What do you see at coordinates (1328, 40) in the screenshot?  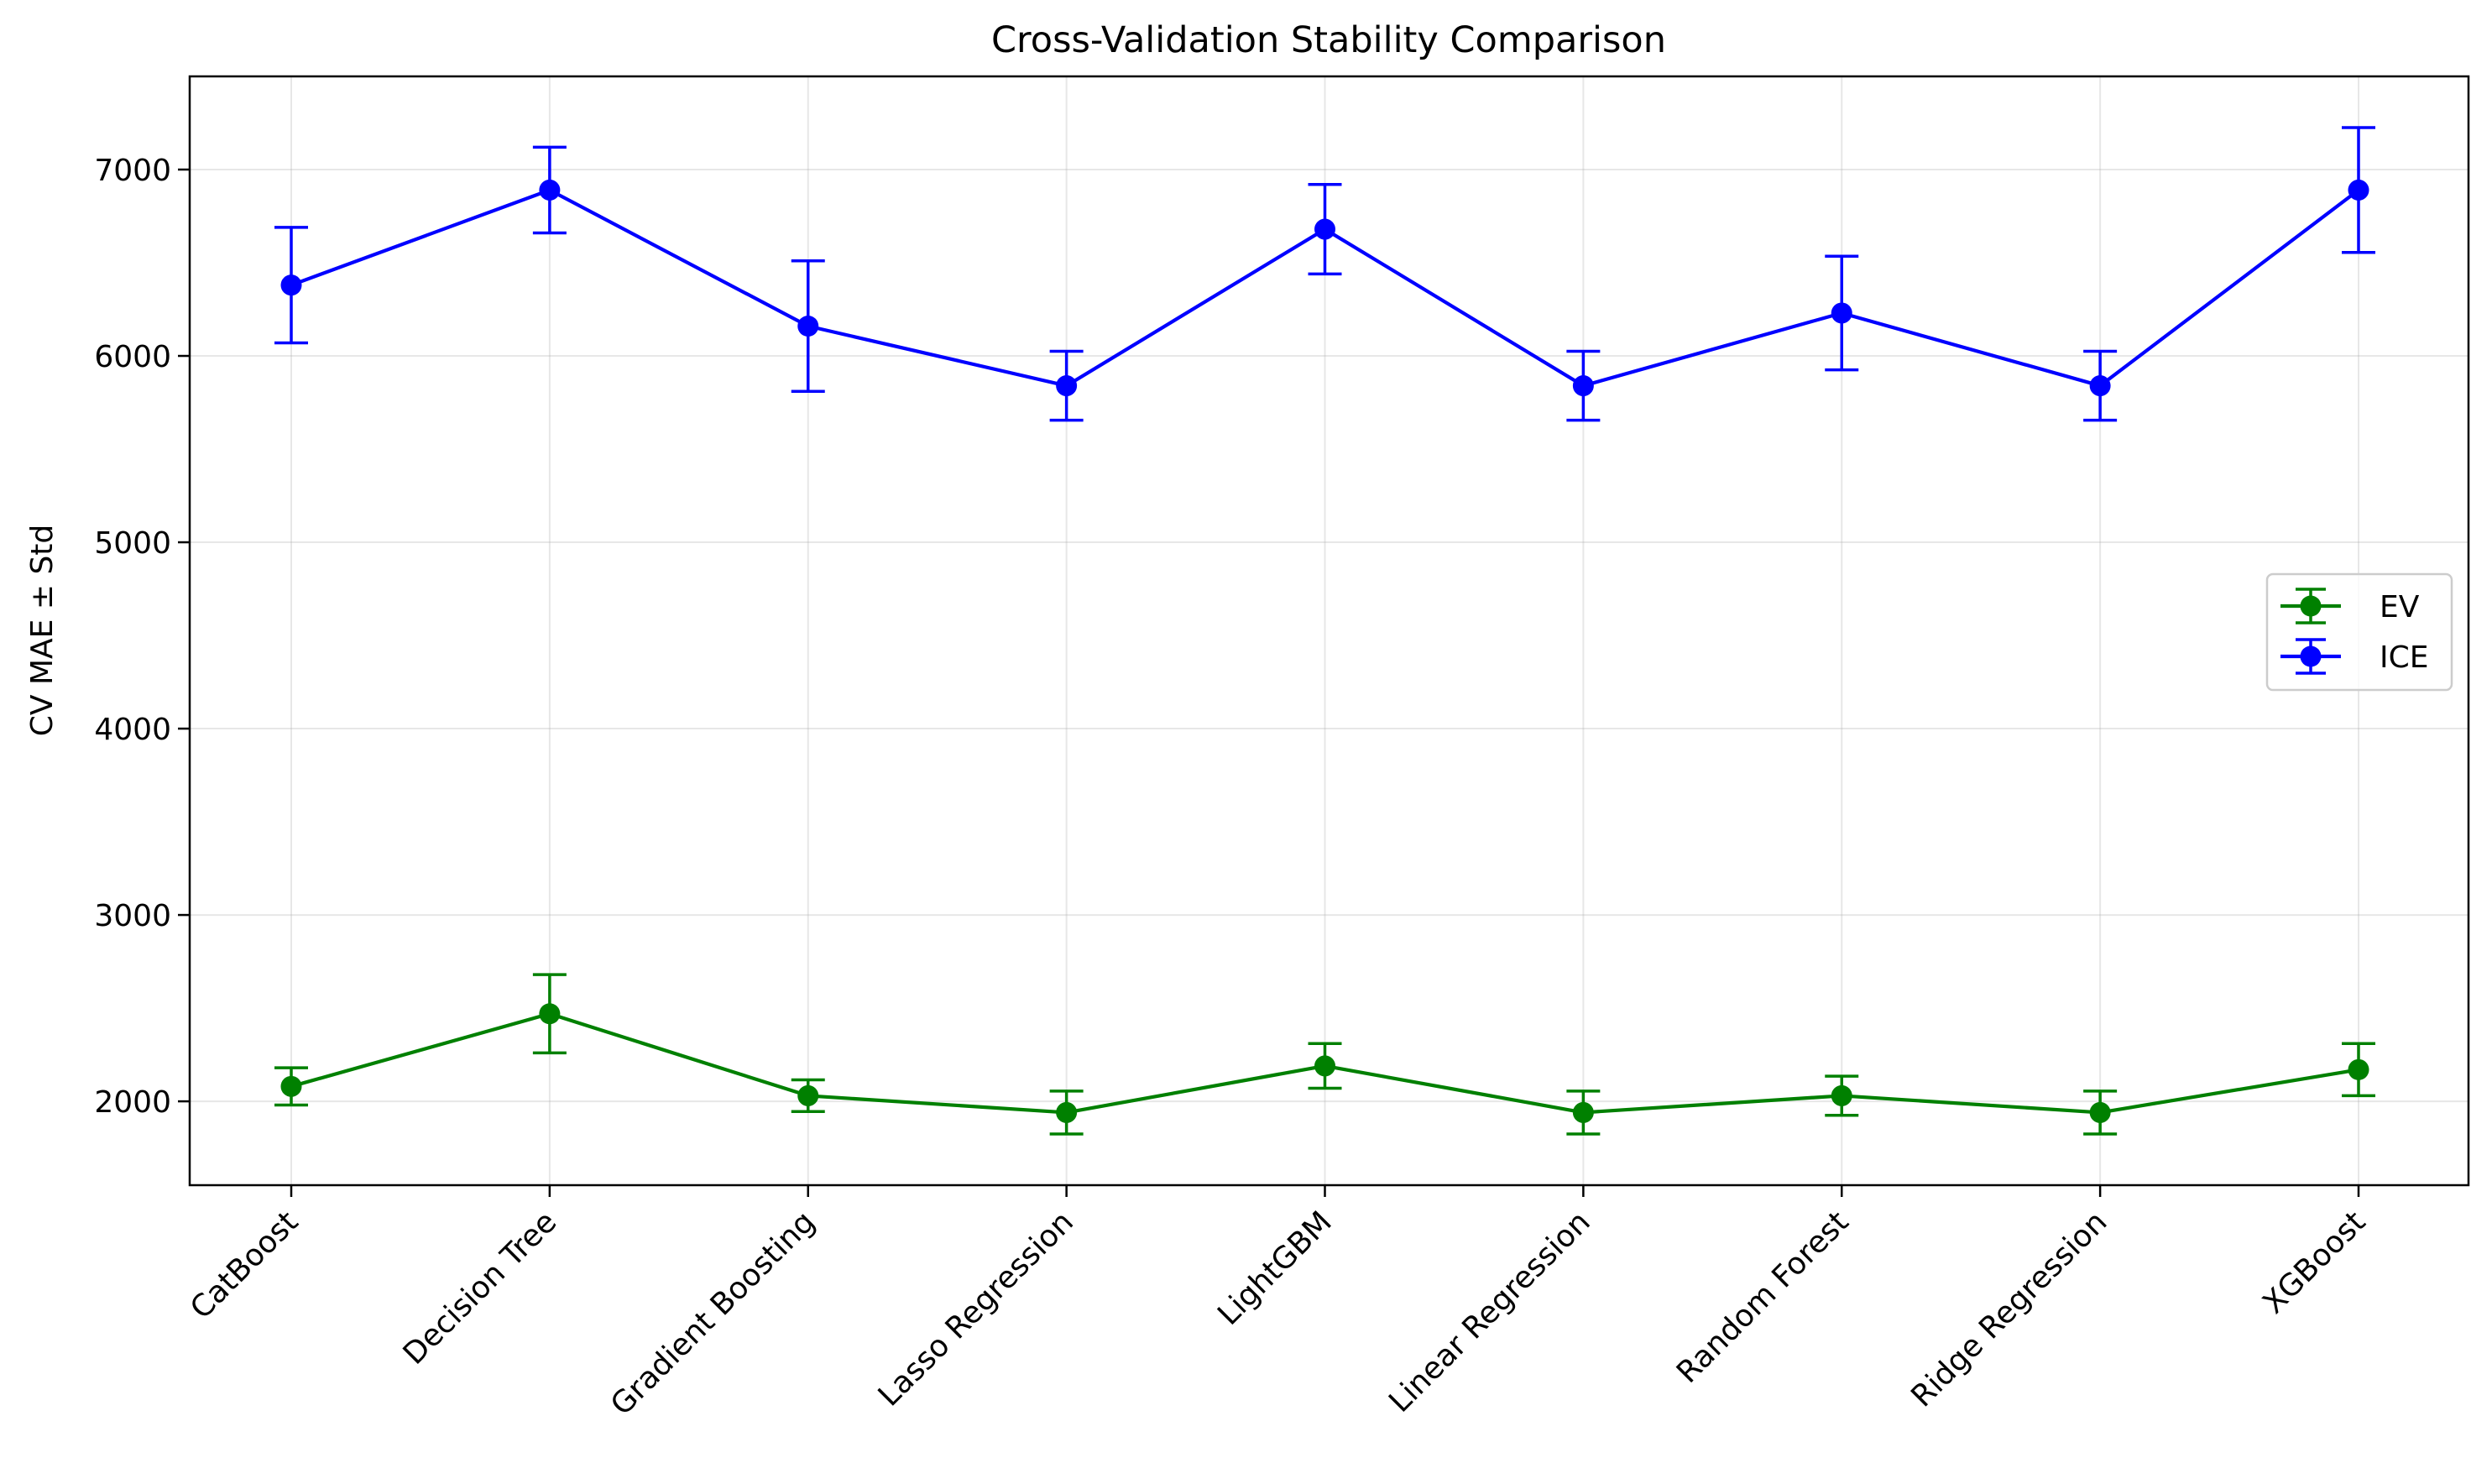 I see `chart-title: Cross-Validation Stability Comparison` at bounding box center [1328, 40].